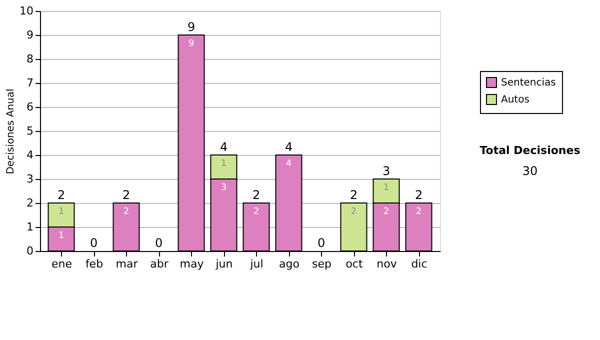  What do you see at coordinates (515, 100) in the screenshot?
I see `legend-label: Autos` at bounding box center [515, 100].